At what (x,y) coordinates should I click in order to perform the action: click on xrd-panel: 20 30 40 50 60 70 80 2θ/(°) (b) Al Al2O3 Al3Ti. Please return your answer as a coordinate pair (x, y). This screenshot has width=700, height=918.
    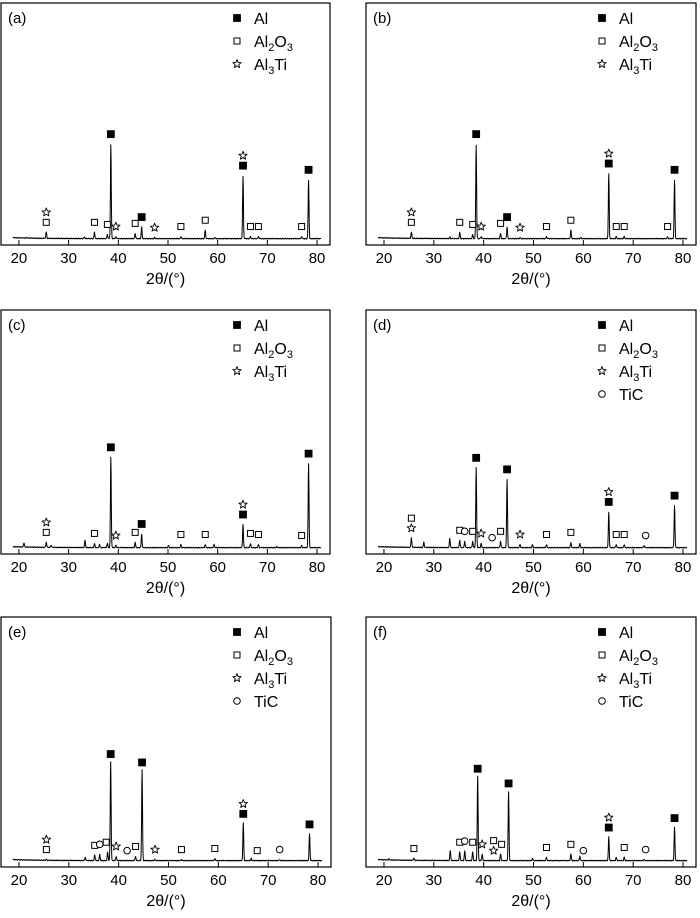
    Looking at the image, I should click on (531, 145).